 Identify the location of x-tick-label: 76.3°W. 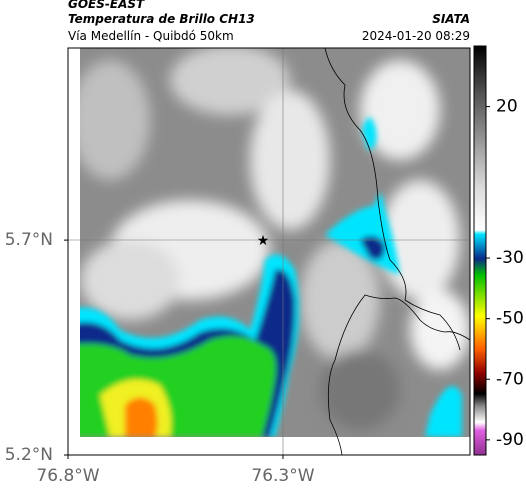
(282, 476).